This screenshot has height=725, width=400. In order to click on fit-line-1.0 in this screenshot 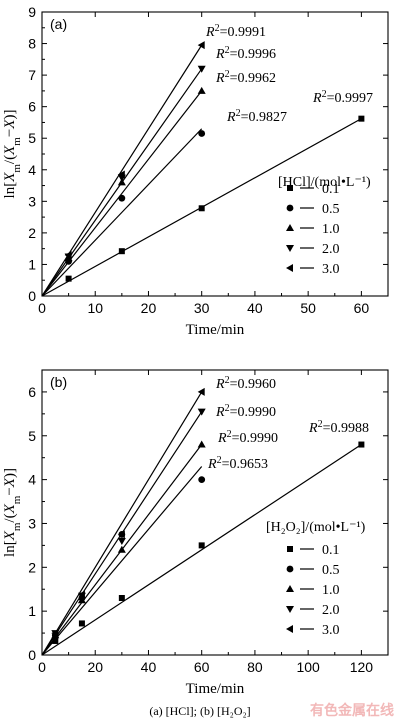, I will do `click(122, 193)`.